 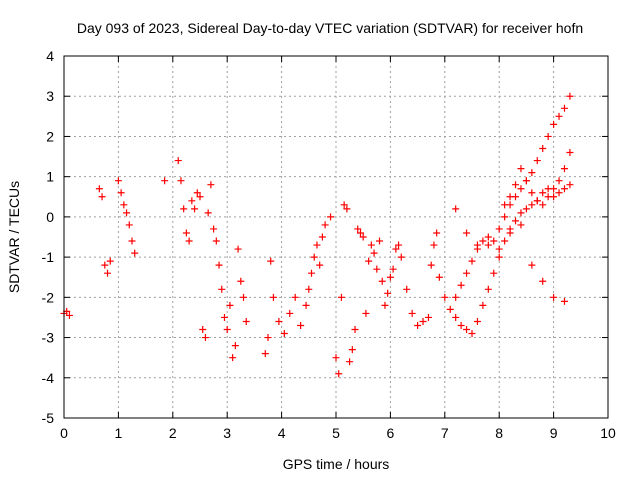 I want to click on x-tick-label: 2, so click(x=173, y=433).